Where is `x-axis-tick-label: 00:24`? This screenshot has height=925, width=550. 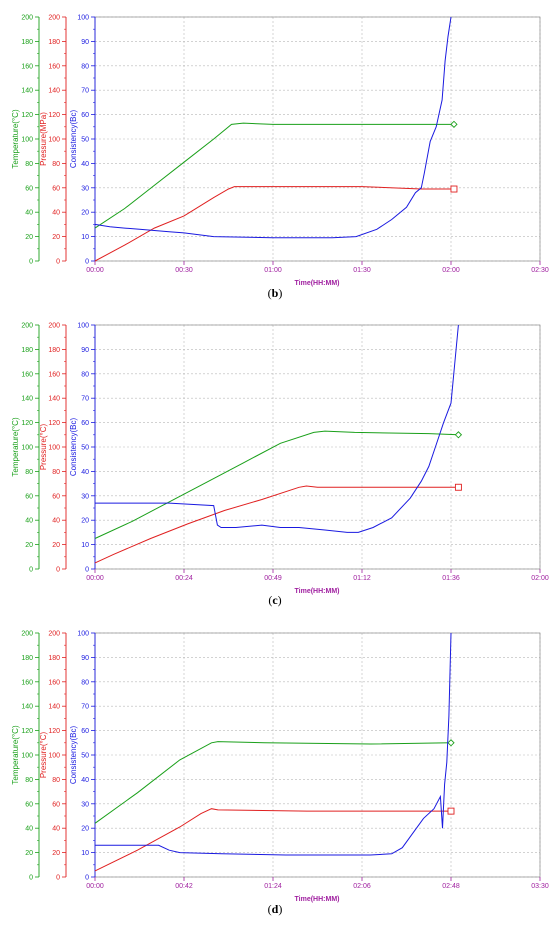 x-axis-tick-label: 00:24 is located at coordinates (184, 578).